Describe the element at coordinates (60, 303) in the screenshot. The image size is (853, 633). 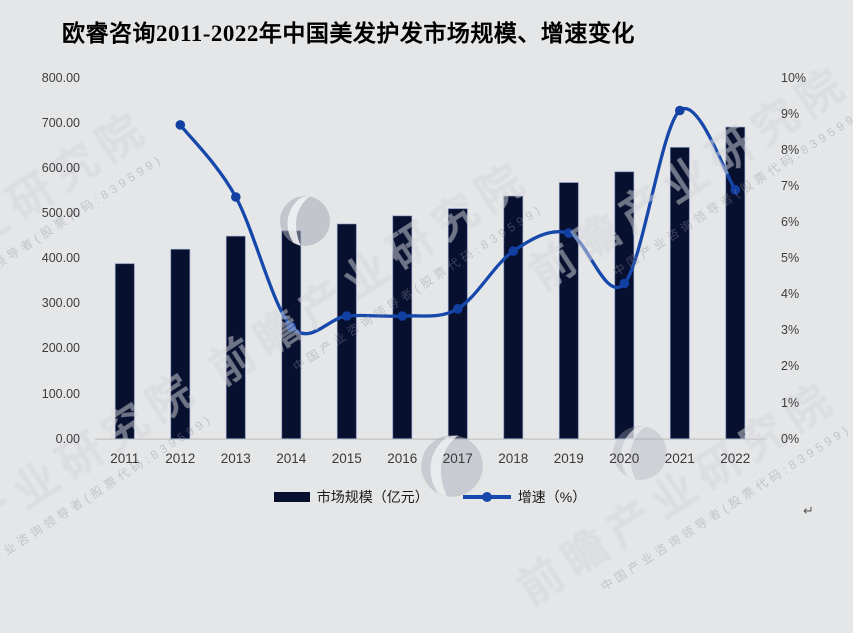
I see `y-left-tick-300: 300.00` at that location.